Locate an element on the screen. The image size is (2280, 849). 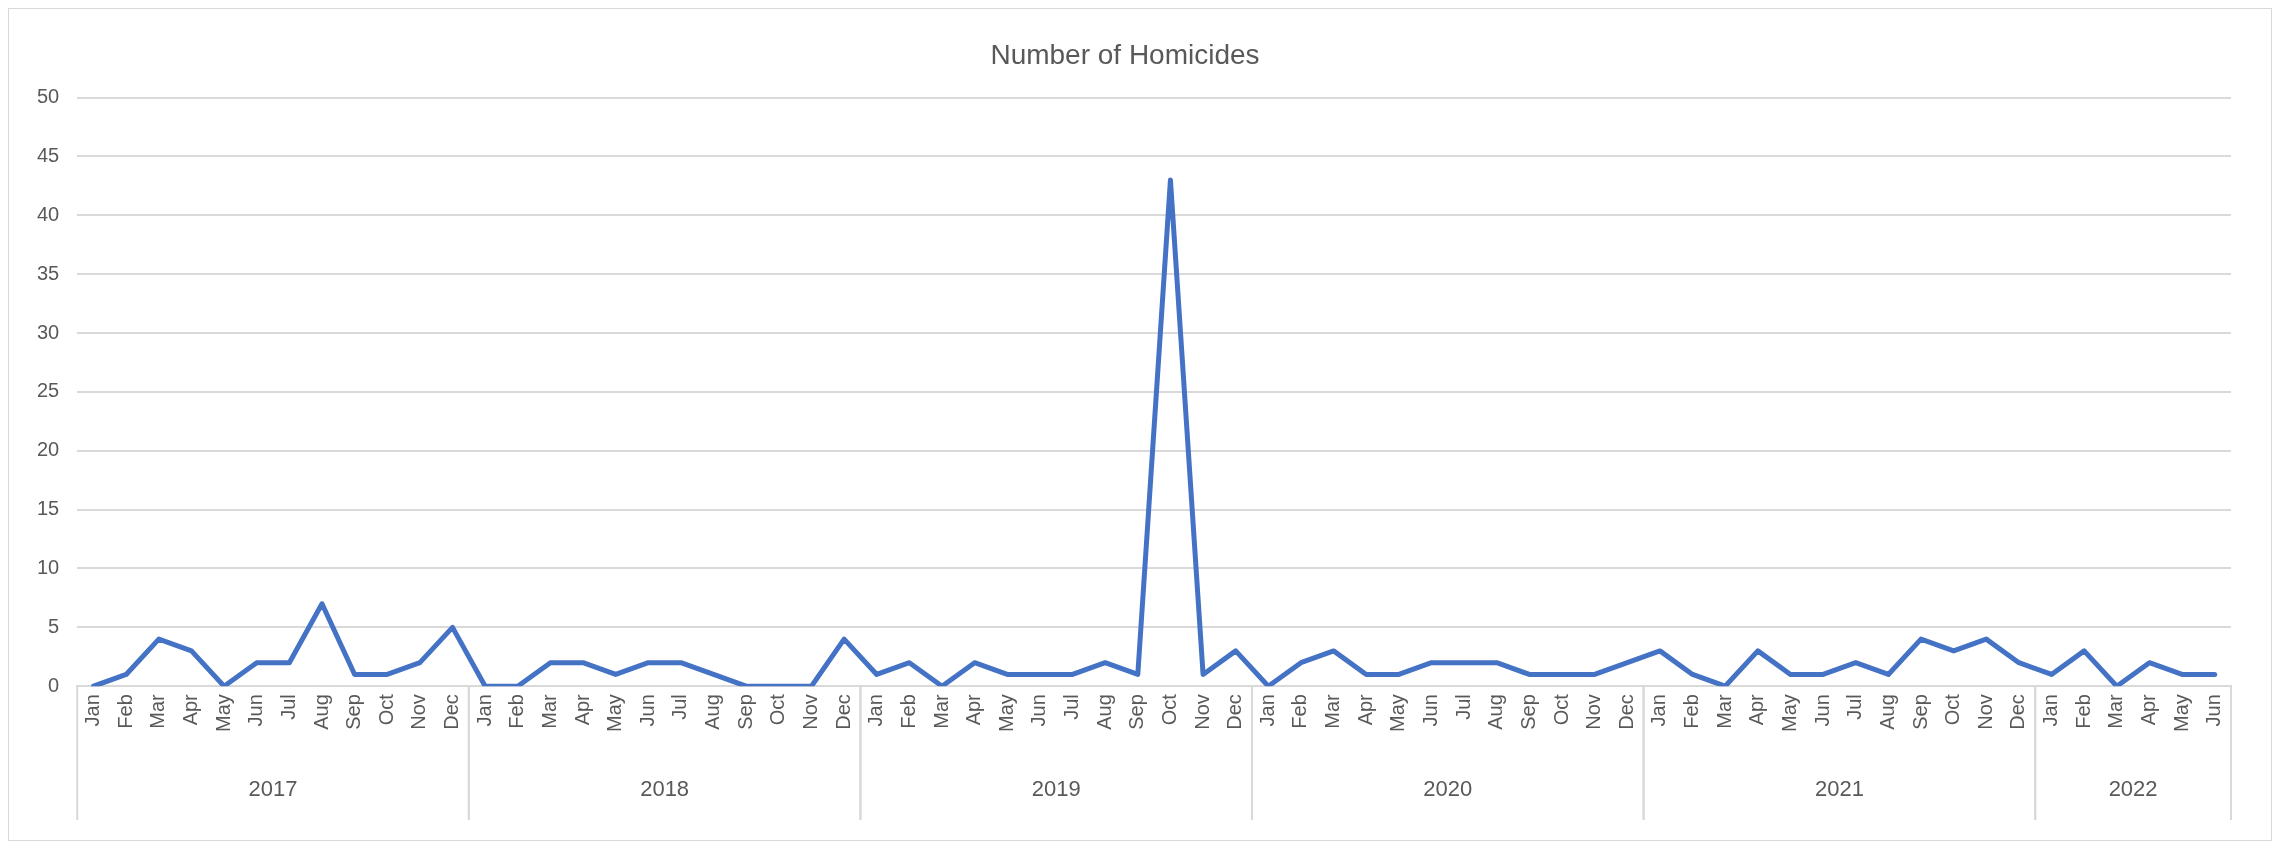
y-tick-label: 5 is located at coordinates (54, 625).